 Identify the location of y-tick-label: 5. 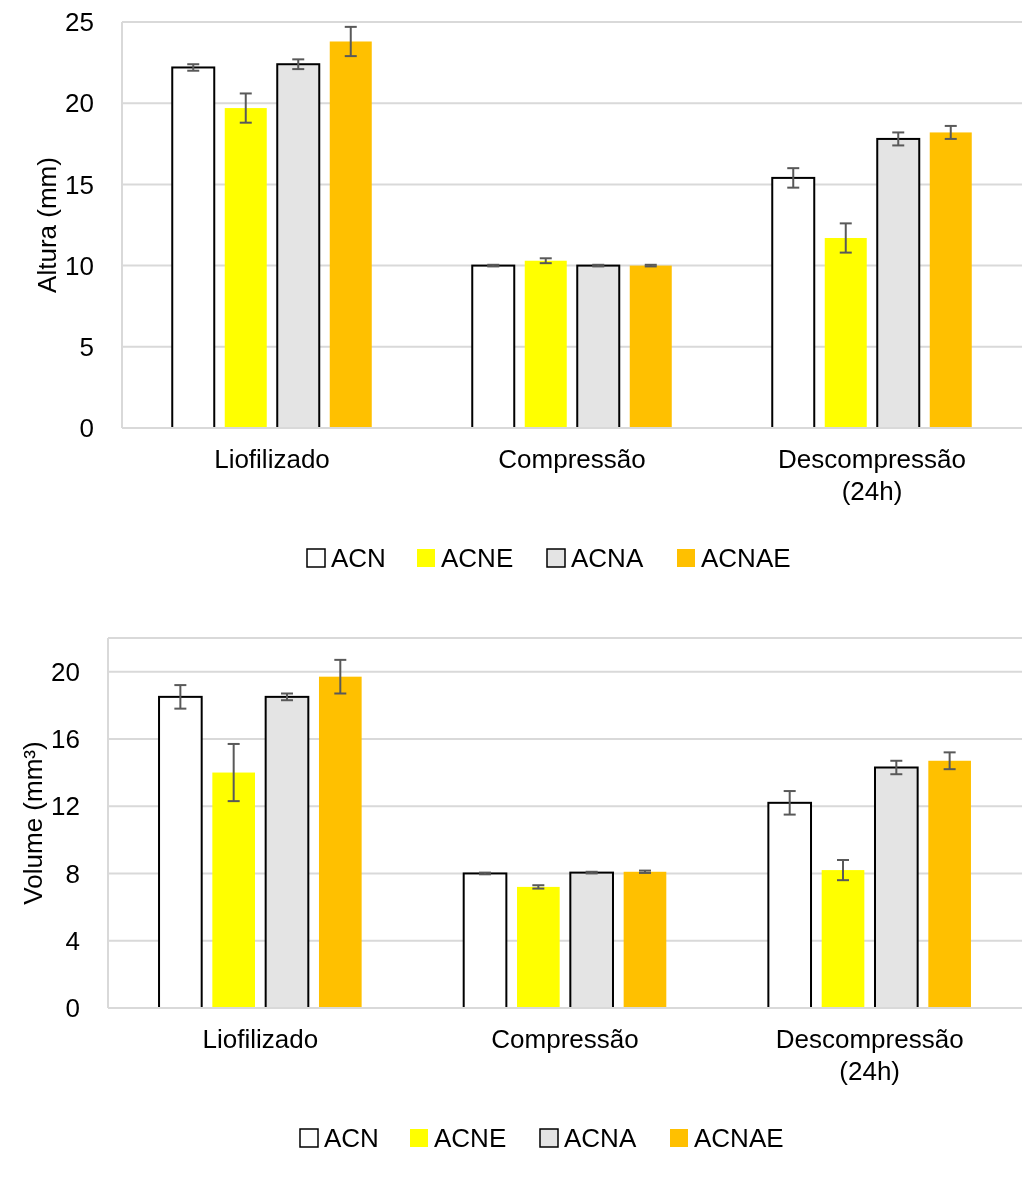
(86, 346).